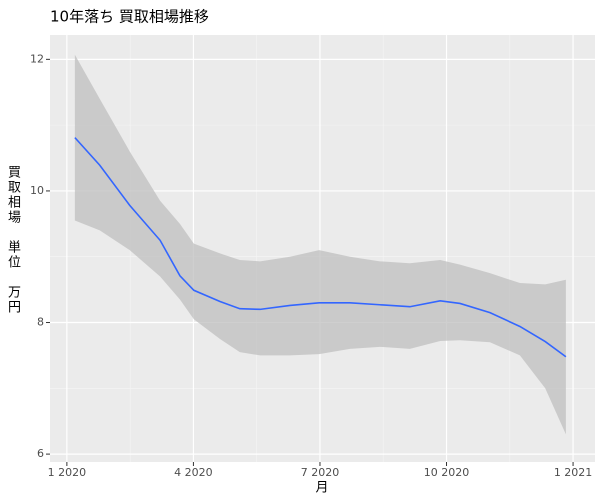 The image size is (600, 500). What do you see at coordinates (67, 472) in the screenshot?
I see `x-tick-label: 1 2020` at bounding box center [67, 472].